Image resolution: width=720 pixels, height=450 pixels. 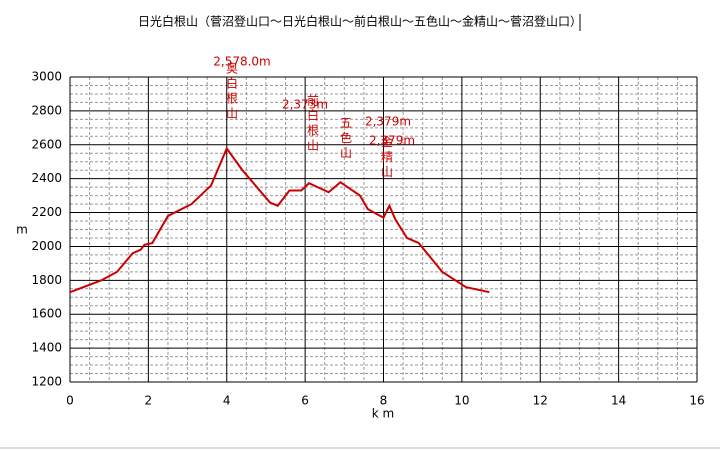 I want to click on y-tick-label: 1800, so click(x=46, y=280).